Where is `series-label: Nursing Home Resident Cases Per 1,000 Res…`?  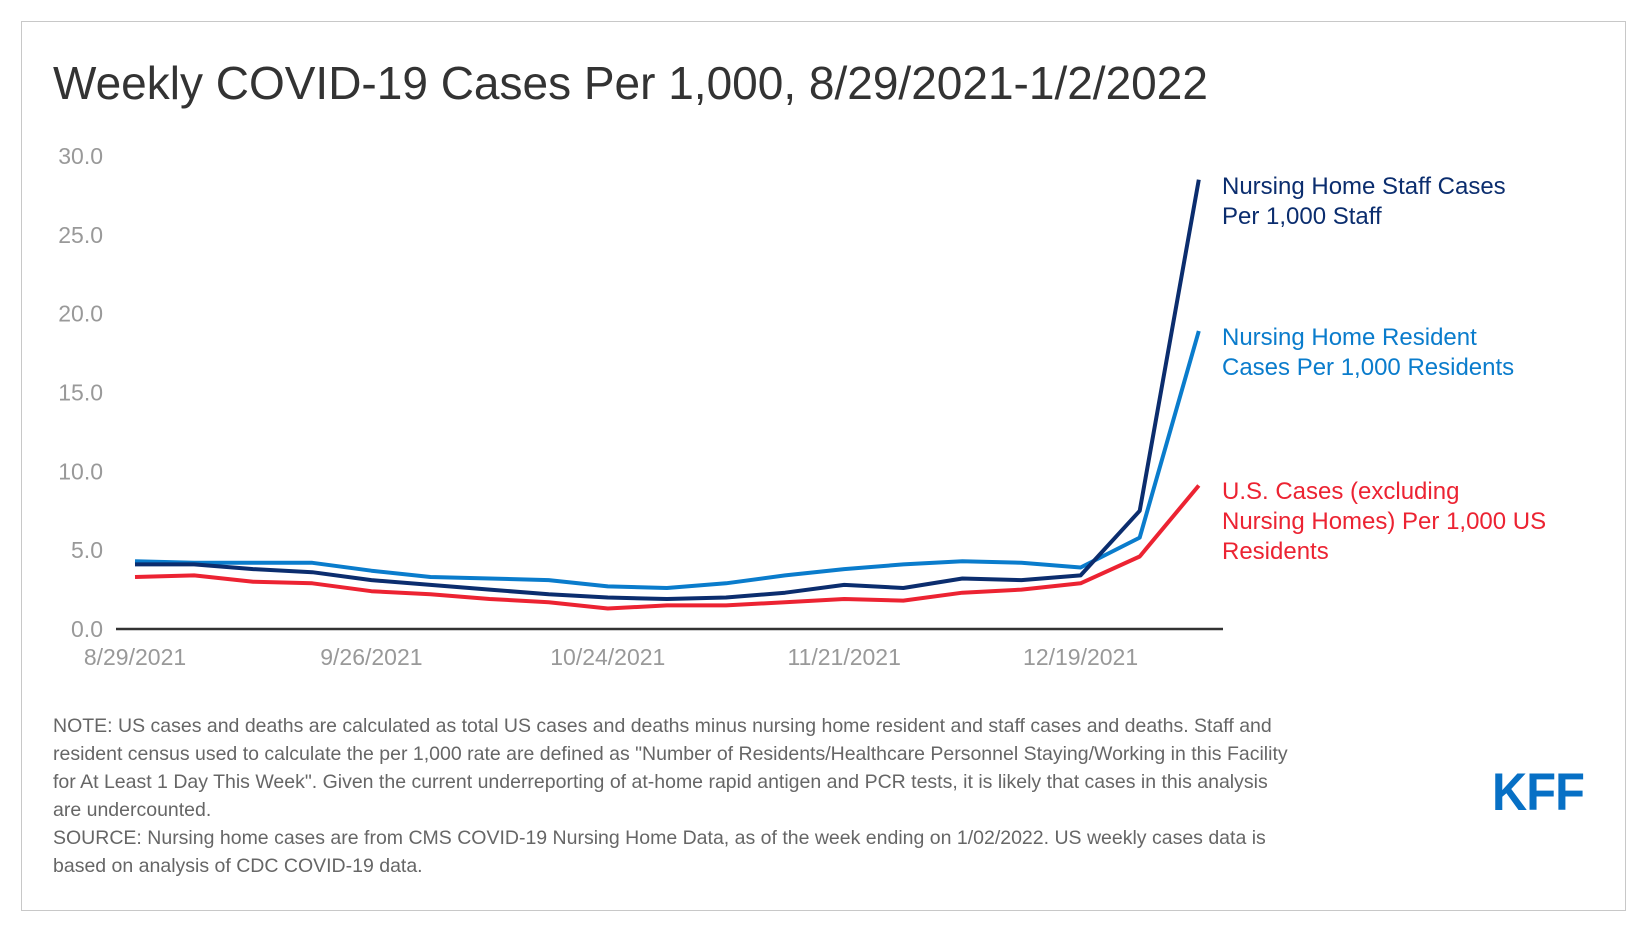 series-label: Nursing Home Resident Cases Per 1,000 Res… is located at coordinates (1368, 353).